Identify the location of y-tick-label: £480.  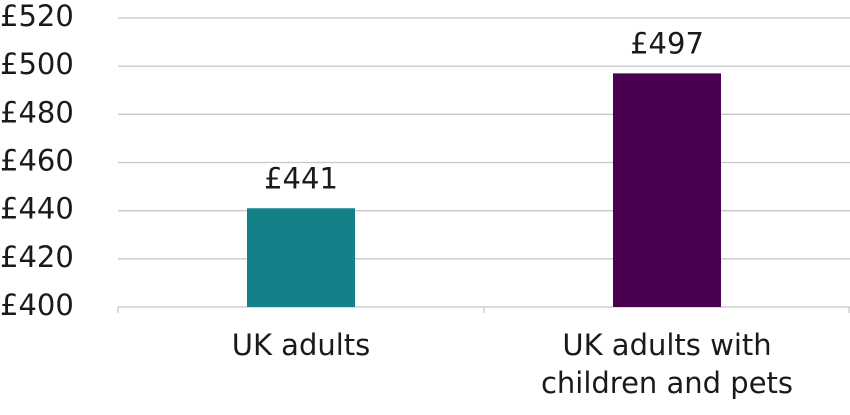
(37, 112).